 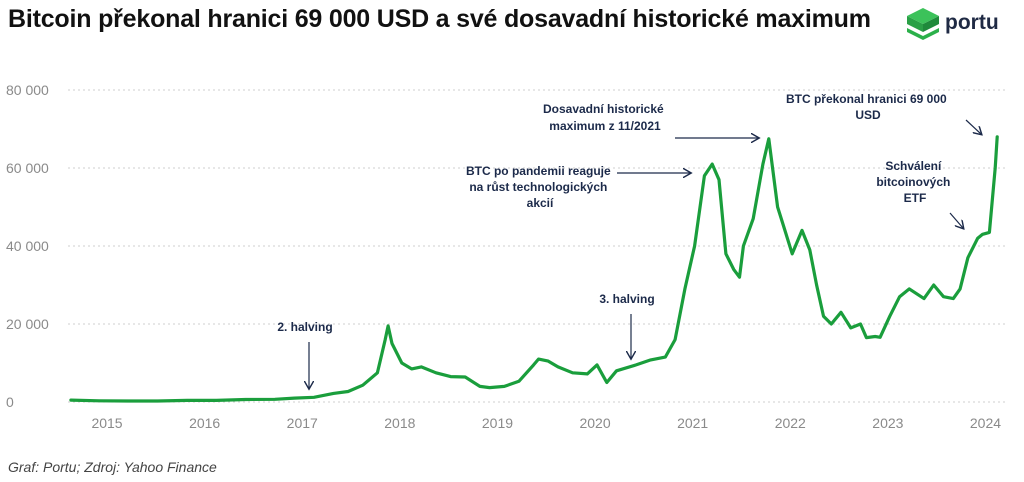 I want to click on annotation-halving-3: 3. halving, so click(x=626, y=299).